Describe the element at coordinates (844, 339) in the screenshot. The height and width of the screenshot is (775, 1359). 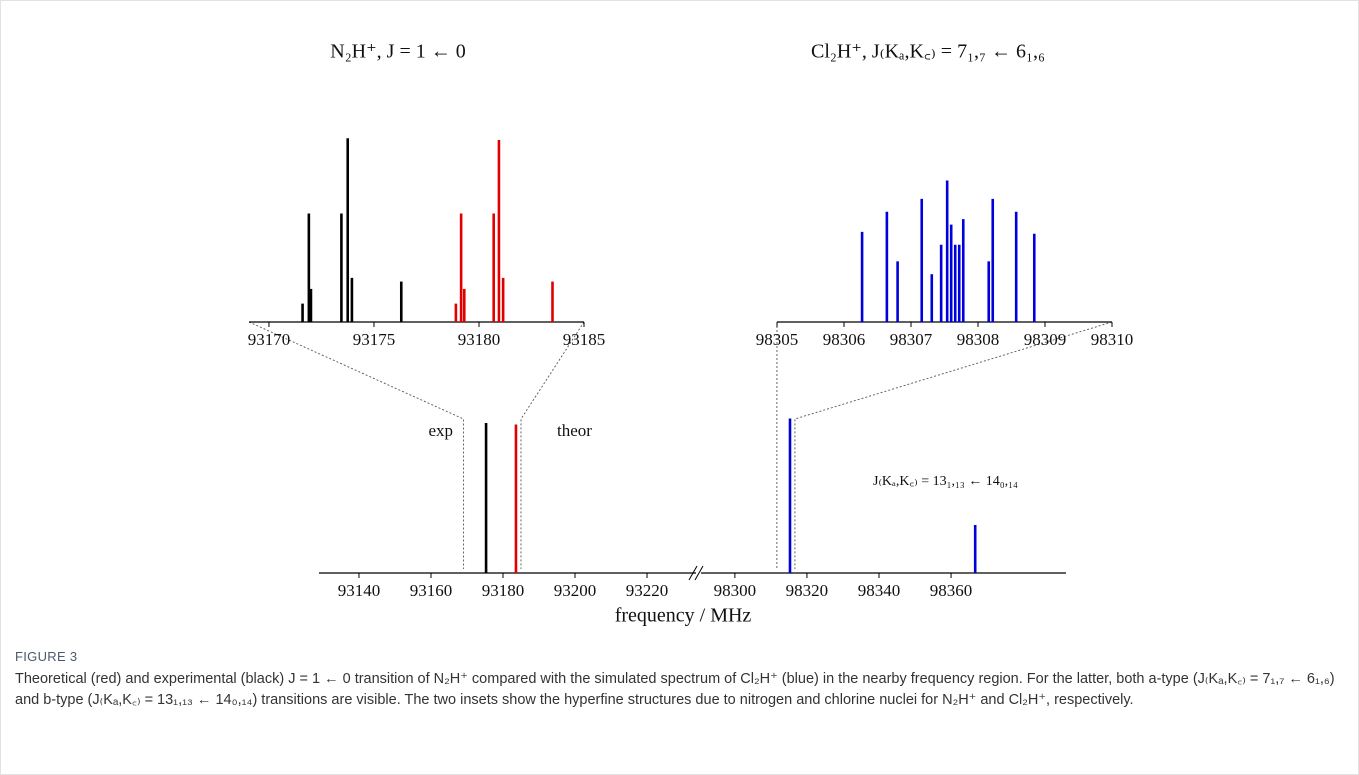
I see `x-tick-label: 98306` at that location.